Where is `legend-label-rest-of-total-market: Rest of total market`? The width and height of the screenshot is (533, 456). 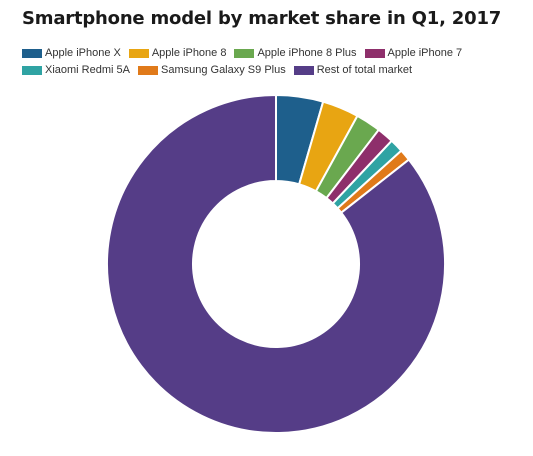 legend-label-rest-of-total-market: Rest of total market is located at coordinates (364, 70).